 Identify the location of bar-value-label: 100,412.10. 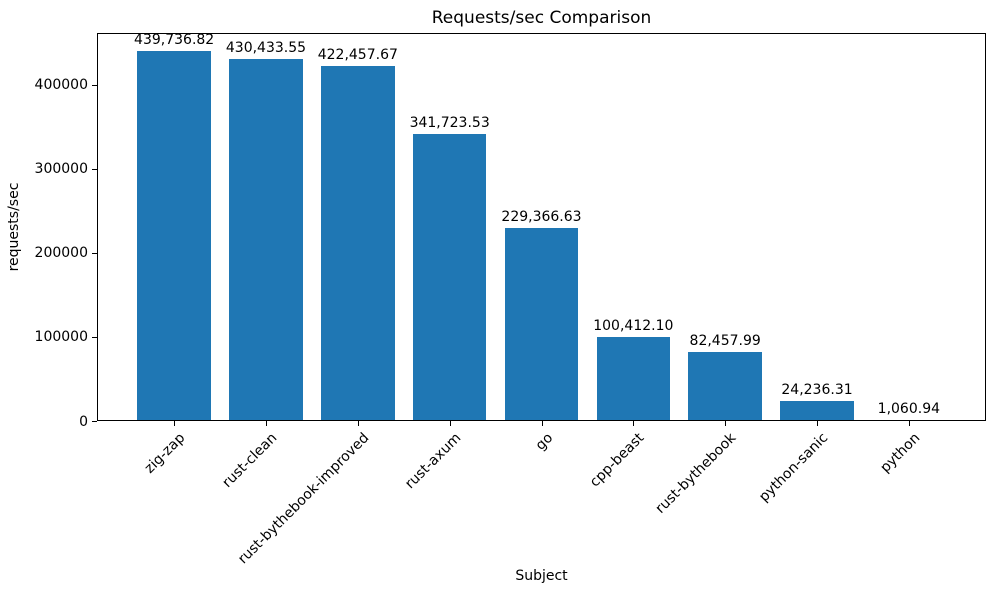
(633, 325).